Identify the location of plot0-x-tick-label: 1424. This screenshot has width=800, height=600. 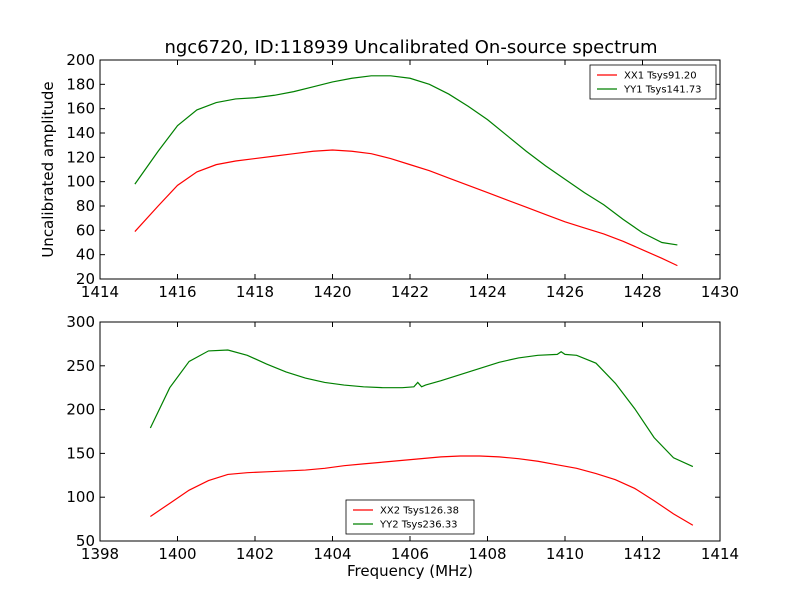
(487, 292).